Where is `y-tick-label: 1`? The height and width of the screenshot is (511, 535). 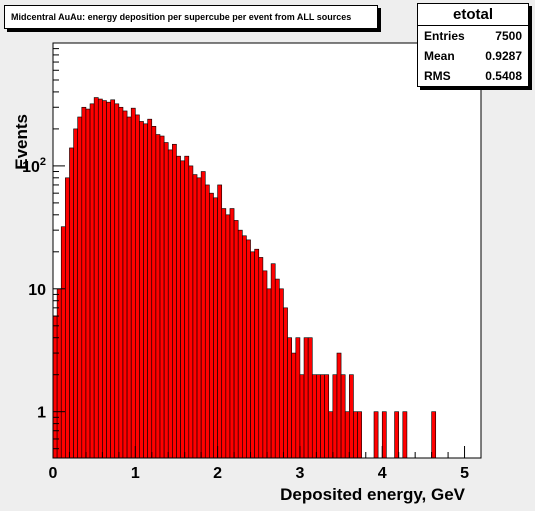 y-tick-label: 1 is located at coordinates (41, 413).